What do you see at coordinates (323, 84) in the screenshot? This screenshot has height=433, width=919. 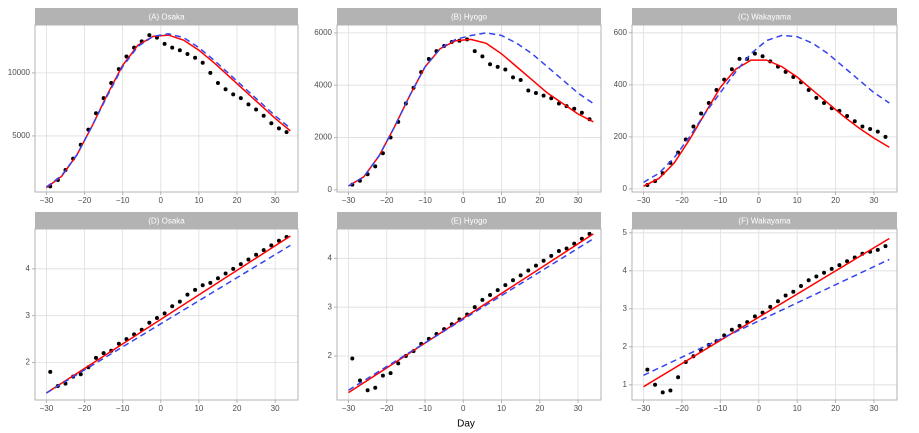 I see `y-tick-label: 4000` at bounding box center [323, 84].